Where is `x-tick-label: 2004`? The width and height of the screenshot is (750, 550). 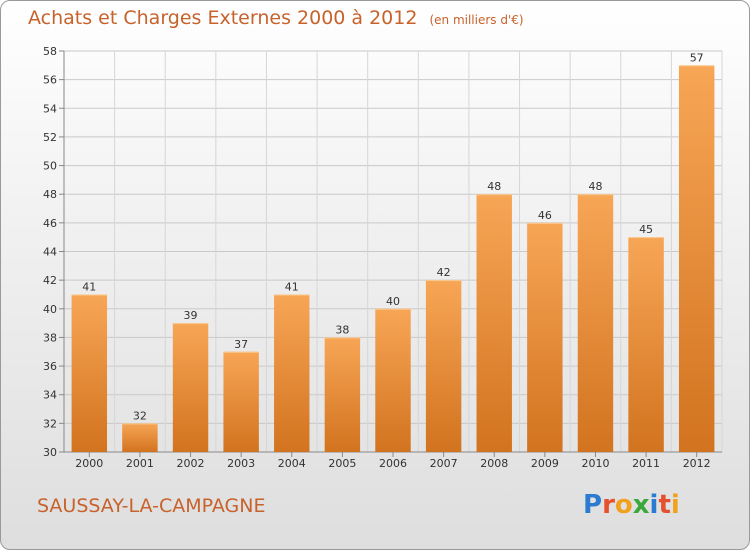
x-tick-label: 2004 is located at coordinates (292, 463).